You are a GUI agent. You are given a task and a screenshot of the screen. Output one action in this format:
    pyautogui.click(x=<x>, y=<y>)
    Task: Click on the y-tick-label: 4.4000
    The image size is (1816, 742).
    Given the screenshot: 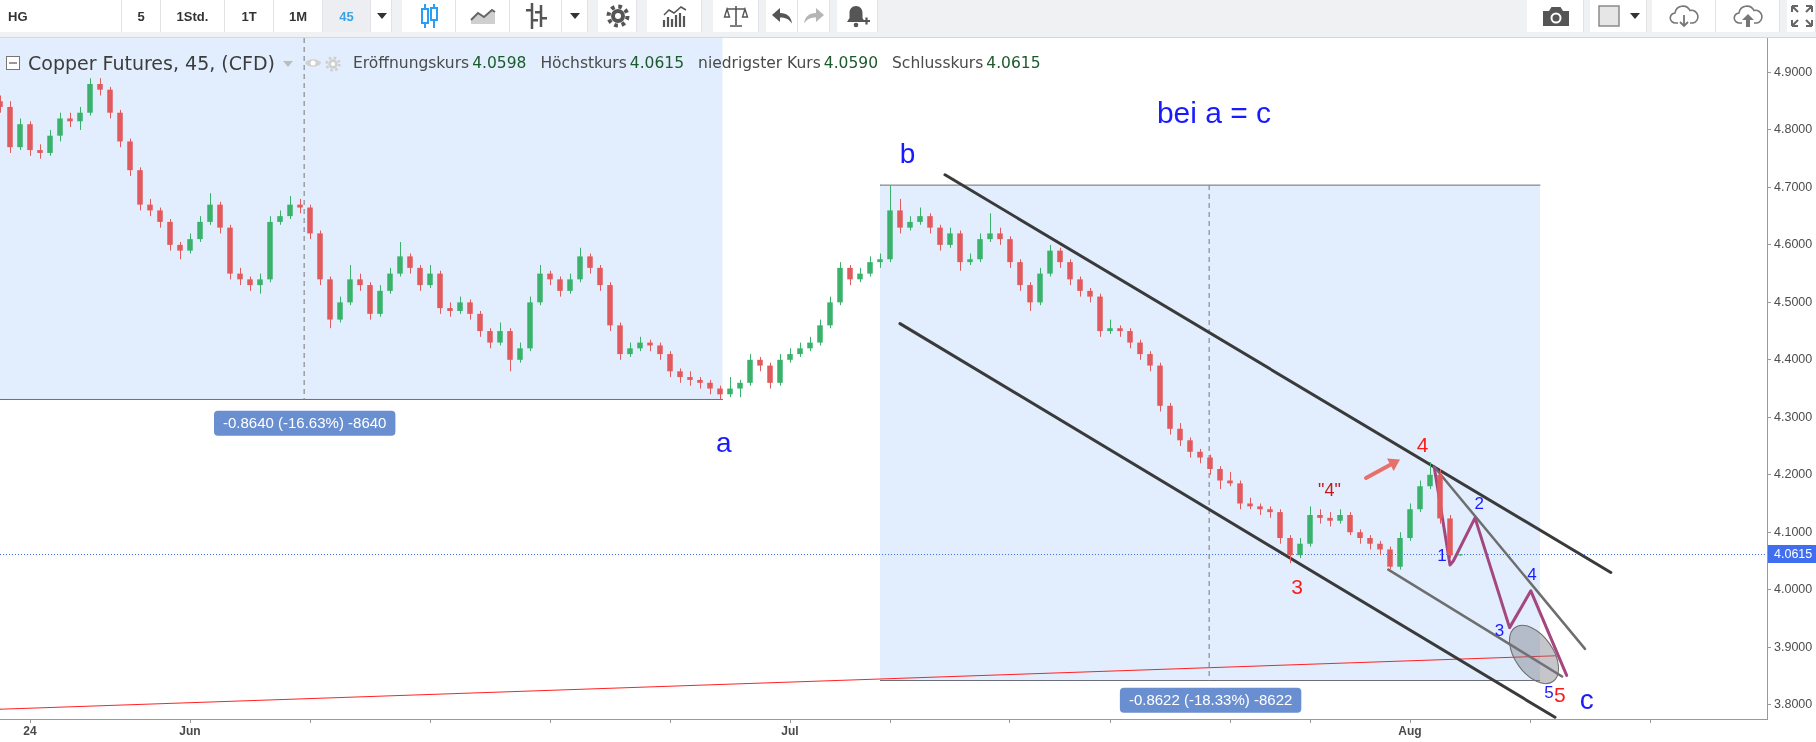 What is the action you would take?
    pyautogui.click(x=1793, y=359)
    